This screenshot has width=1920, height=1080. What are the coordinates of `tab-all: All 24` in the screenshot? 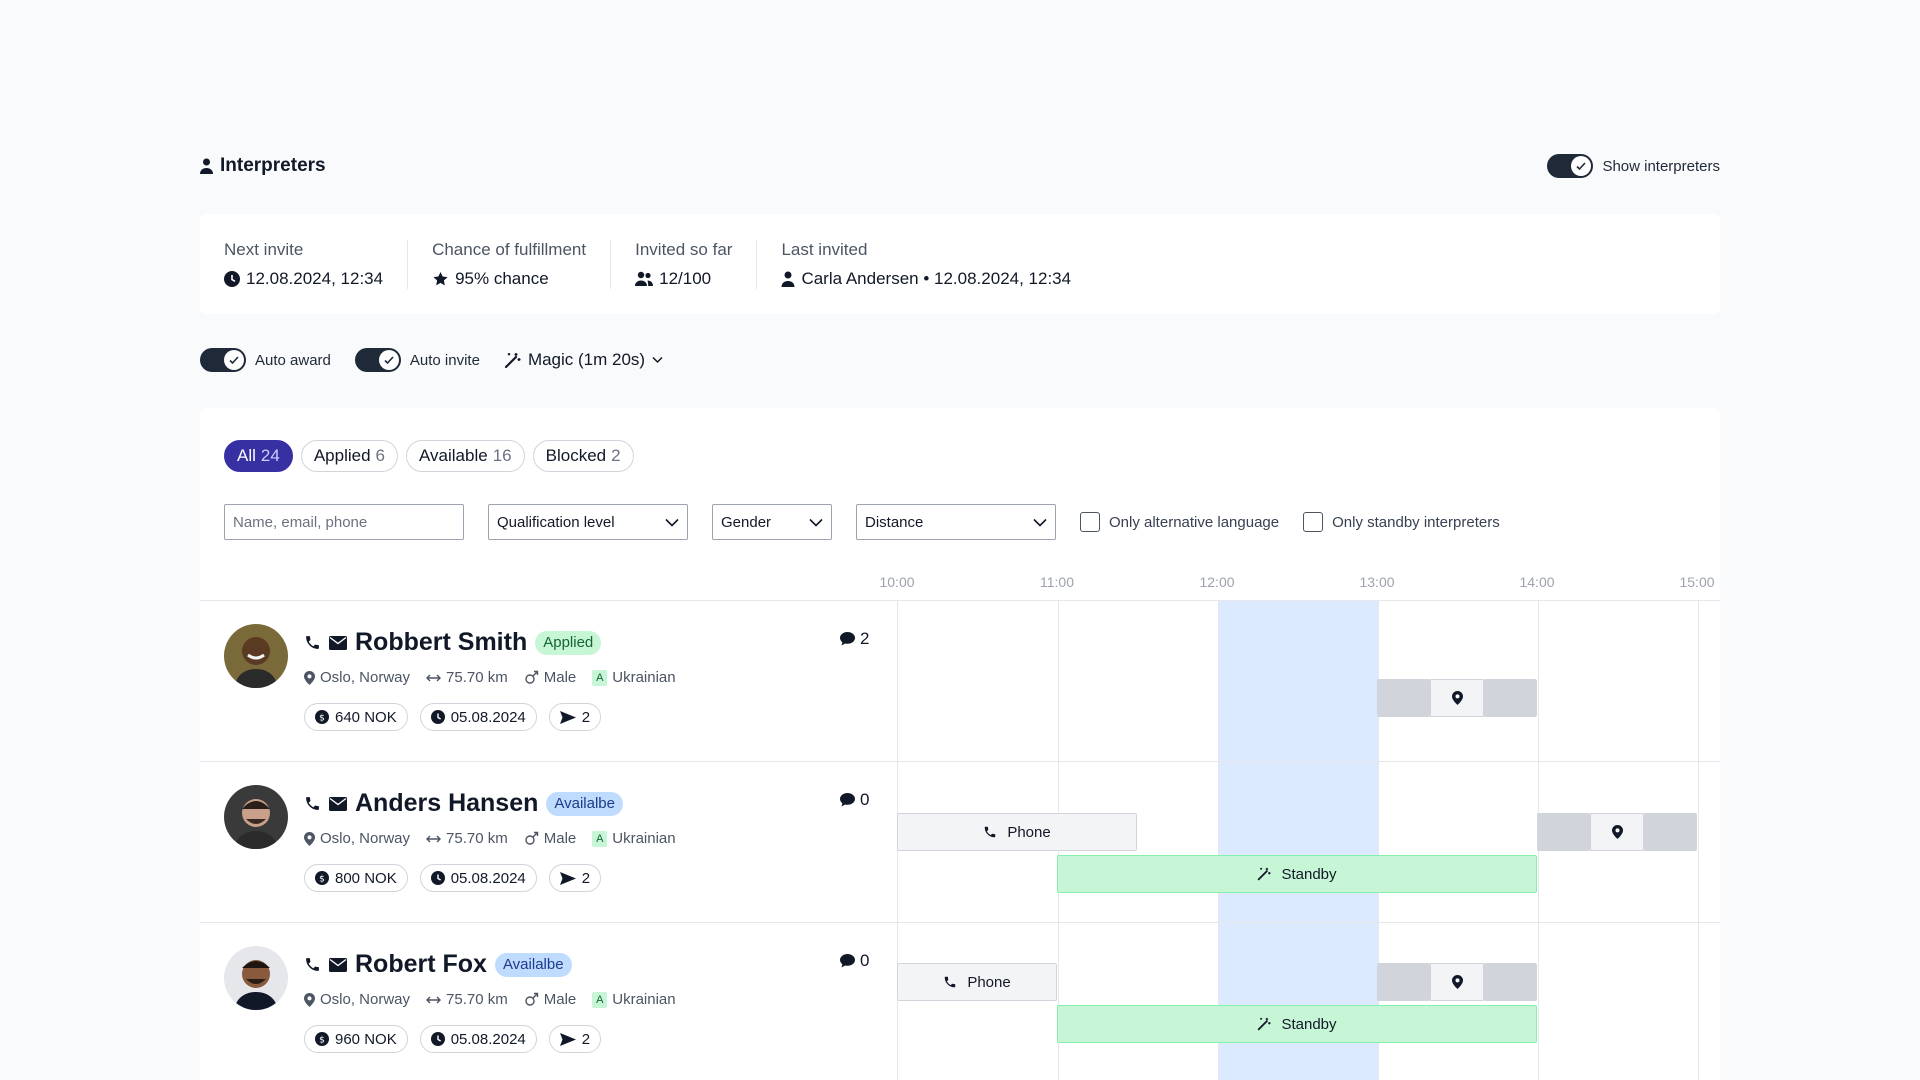 It's located at (258, 456).